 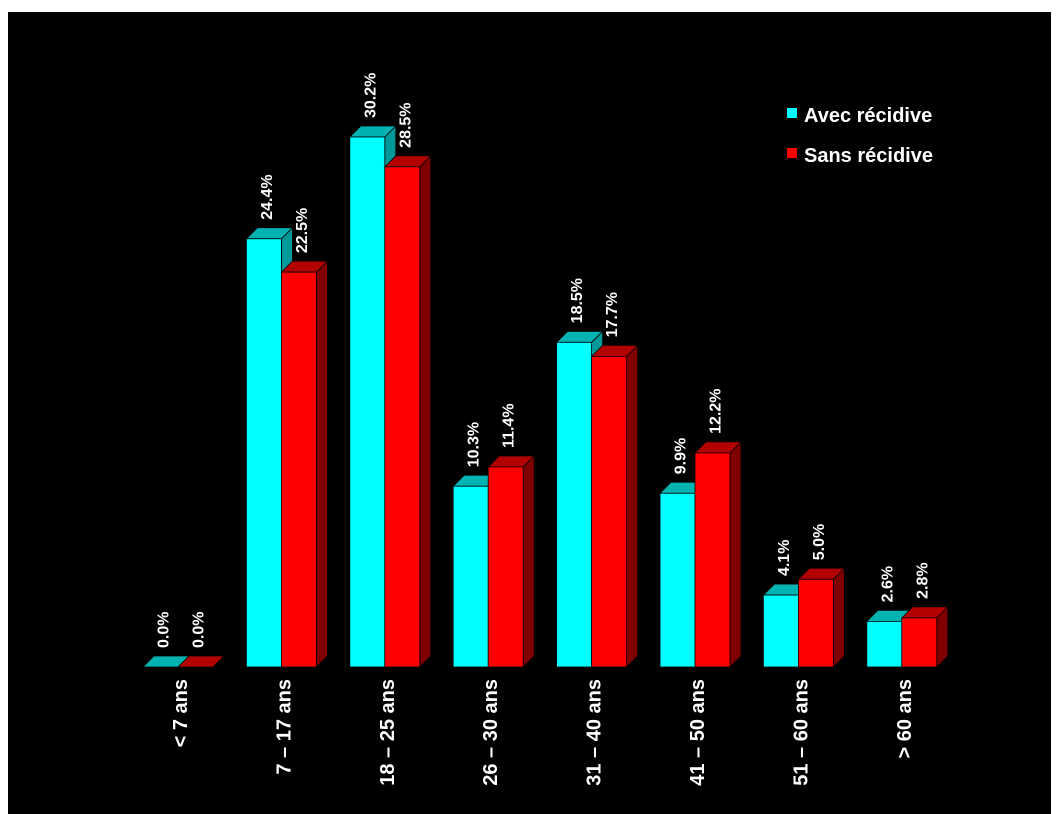 What do you see at coordinates (716, 411) in the screenshot?
I see `value-label-sans-r-cidive-41-50-ans: 12.2%` at bounding box center [716, 411].